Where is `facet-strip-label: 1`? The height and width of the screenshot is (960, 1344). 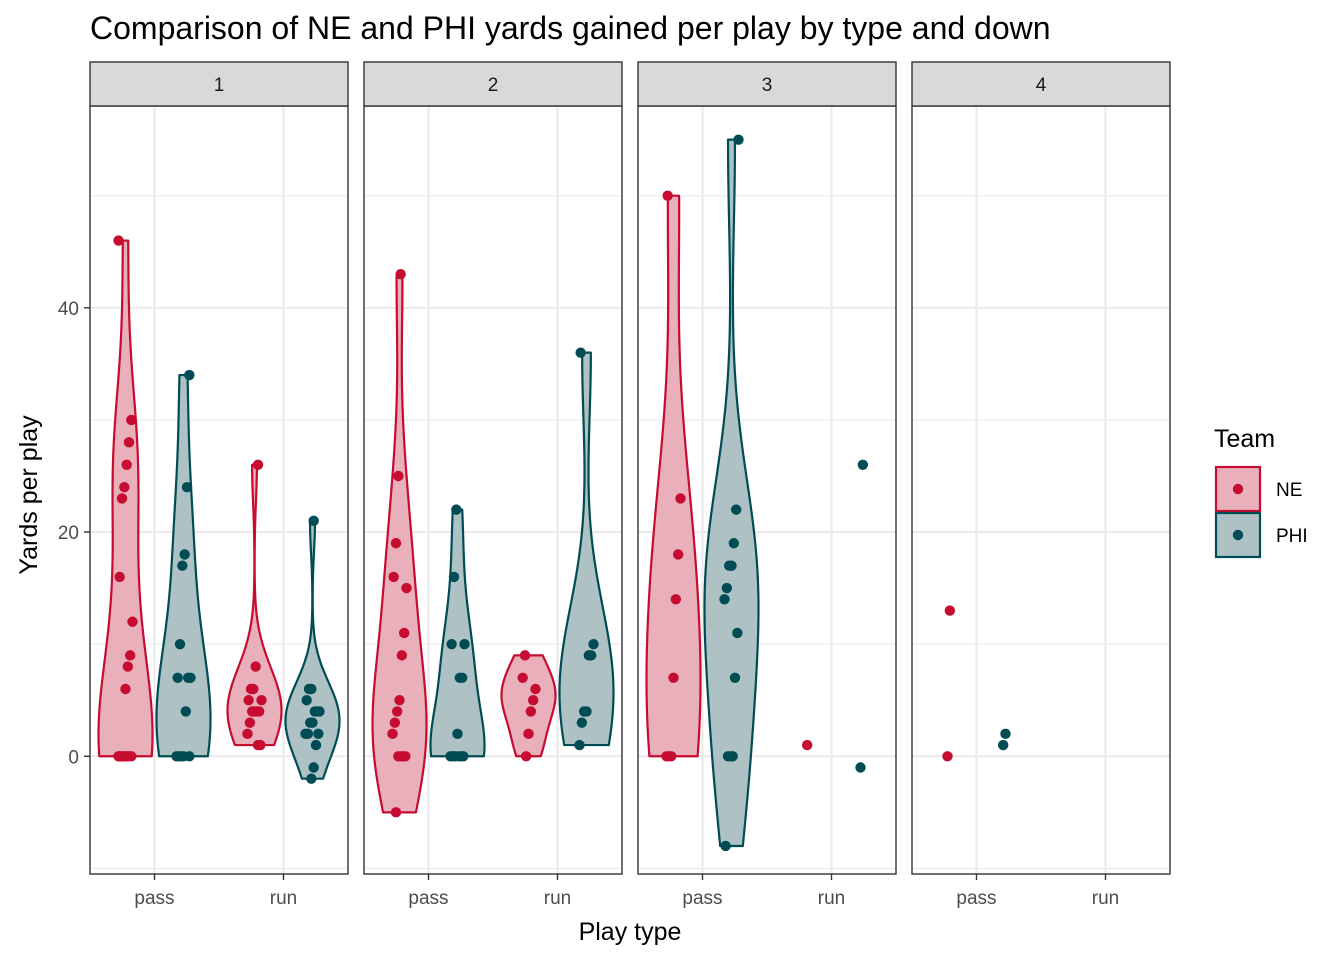
facet-strip-label: 1 is located at coordinates (219, 85).